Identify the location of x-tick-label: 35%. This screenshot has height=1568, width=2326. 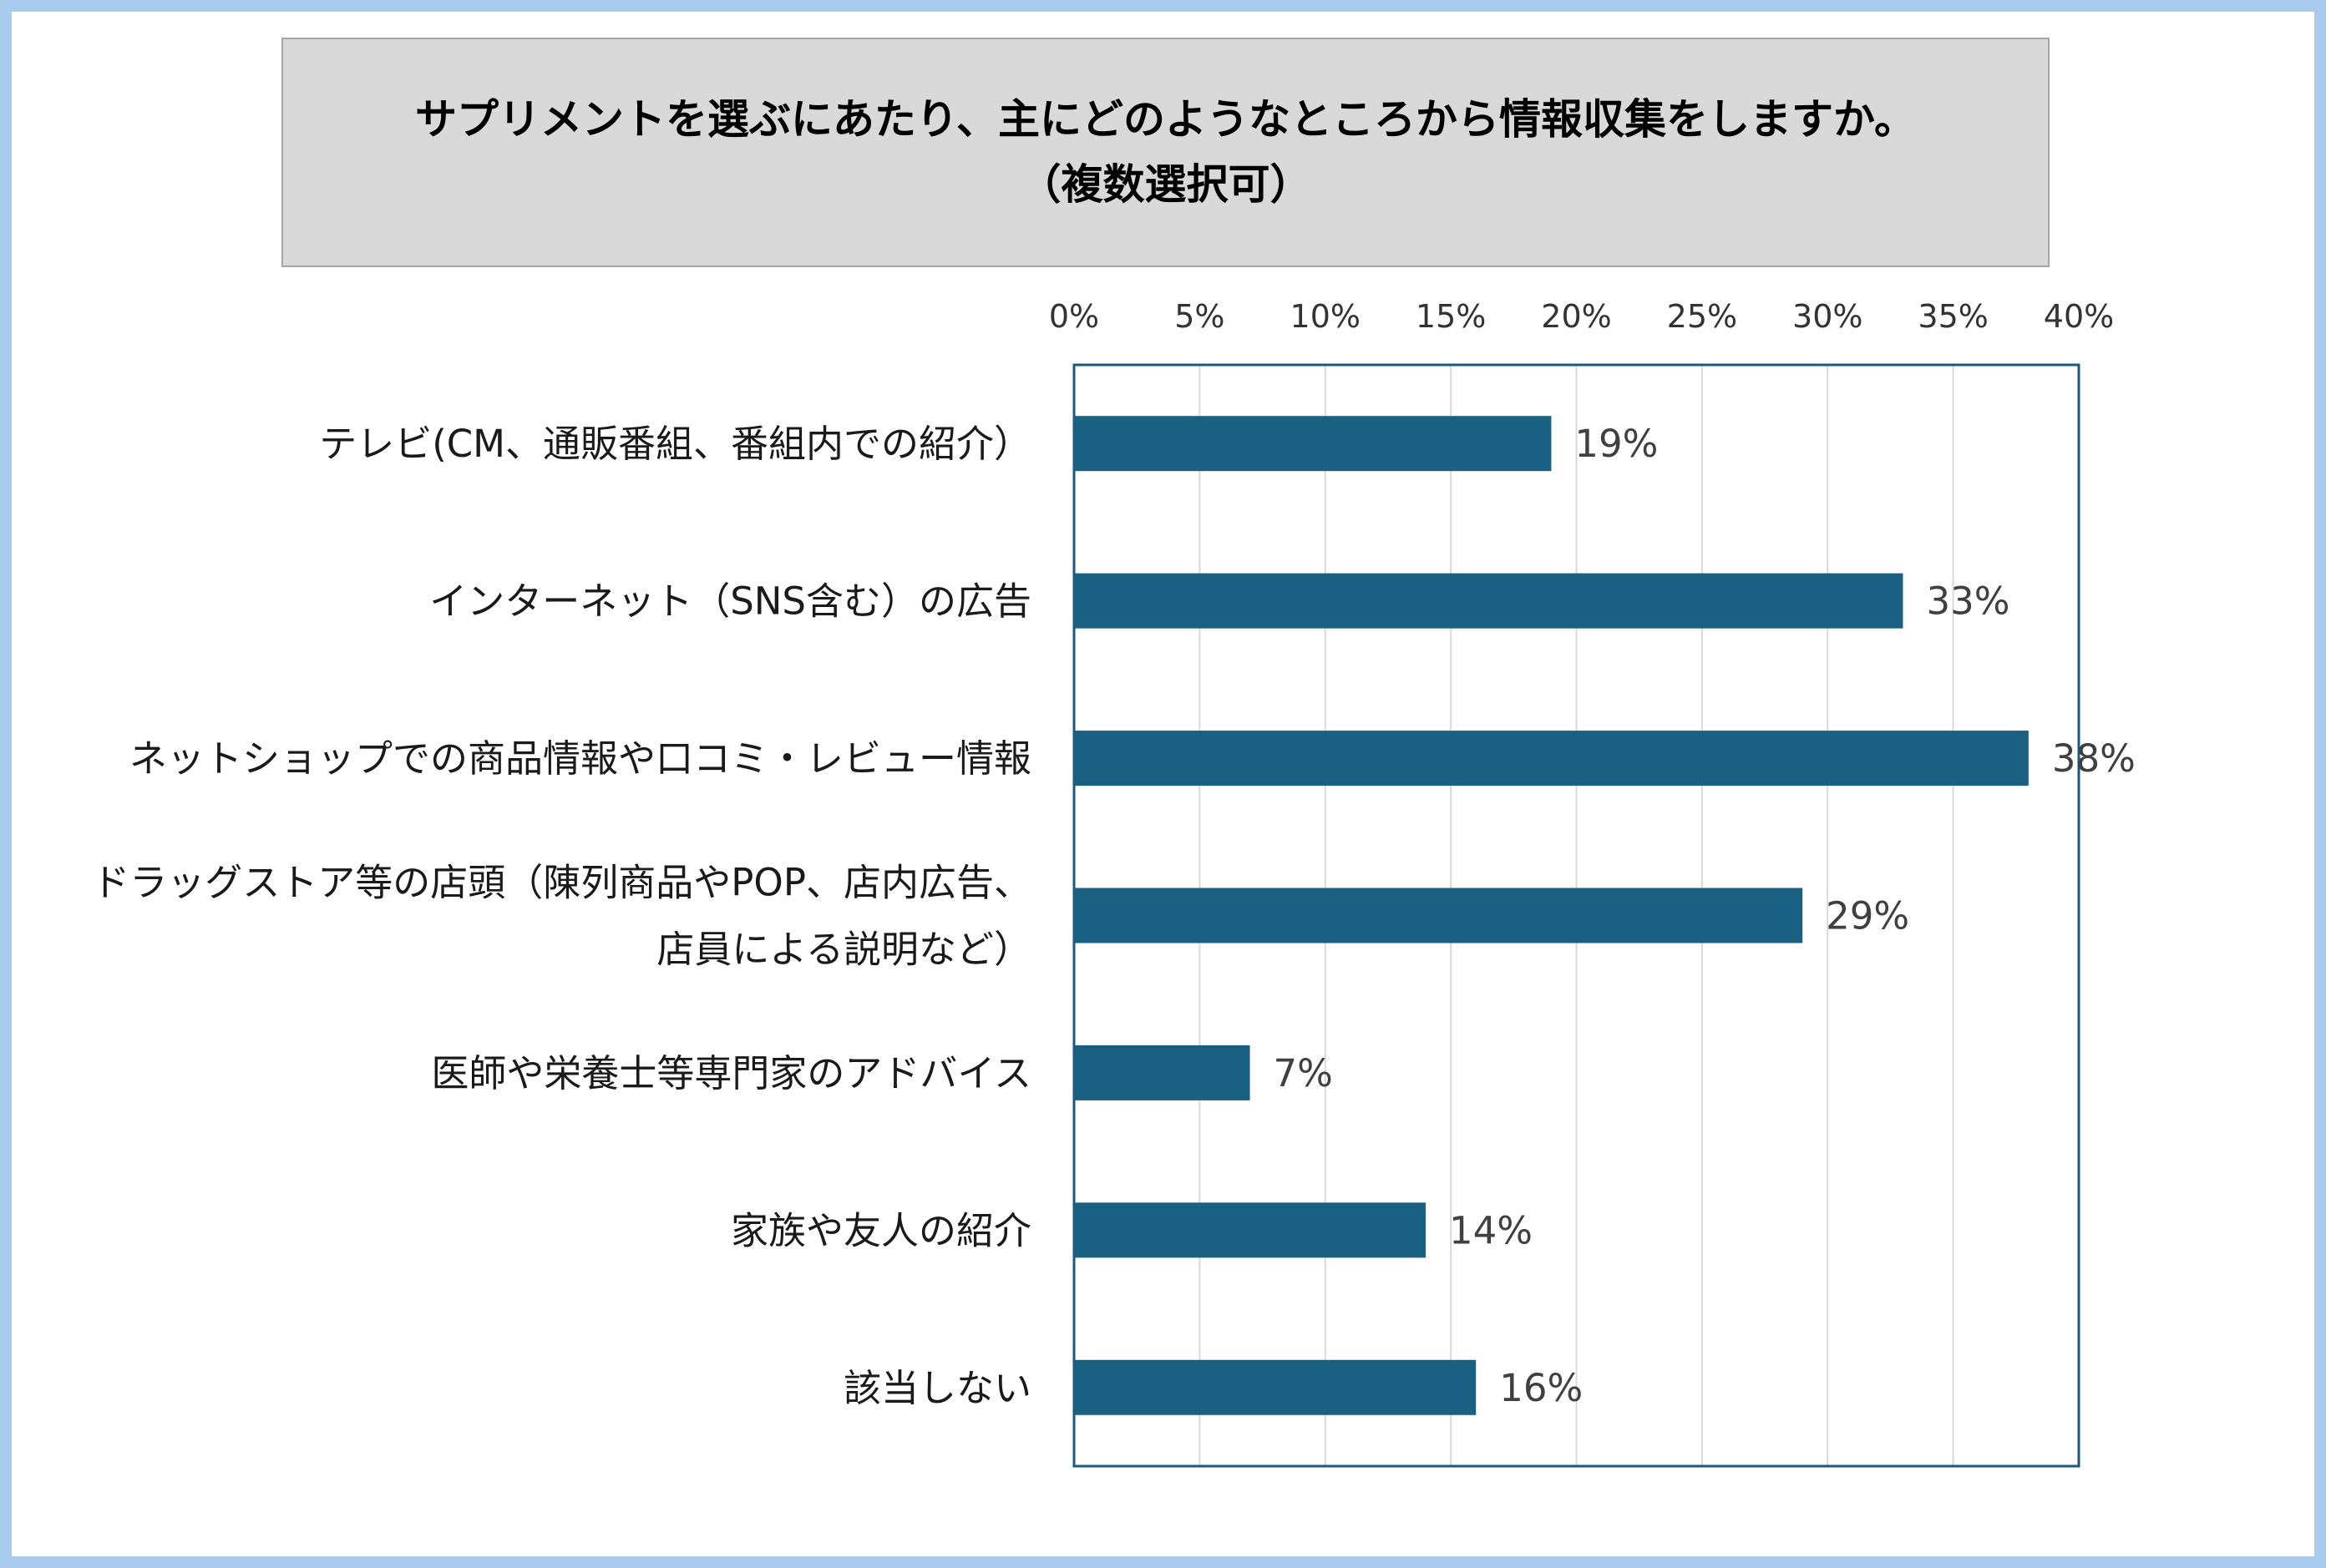
(1953, 316).